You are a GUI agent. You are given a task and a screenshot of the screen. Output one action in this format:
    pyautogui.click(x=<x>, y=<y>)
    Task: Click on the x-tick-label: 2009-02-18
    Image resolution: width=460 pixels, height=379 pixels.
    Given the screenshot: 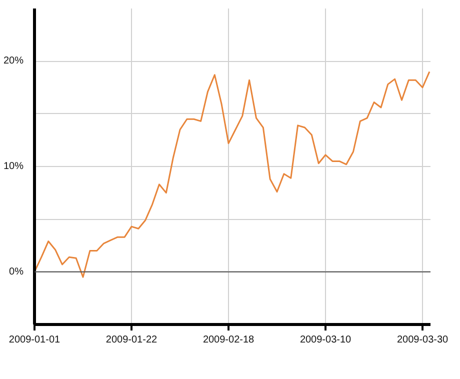 What is the action you would take?
    pyautogui.click(x=228, y=340)
    